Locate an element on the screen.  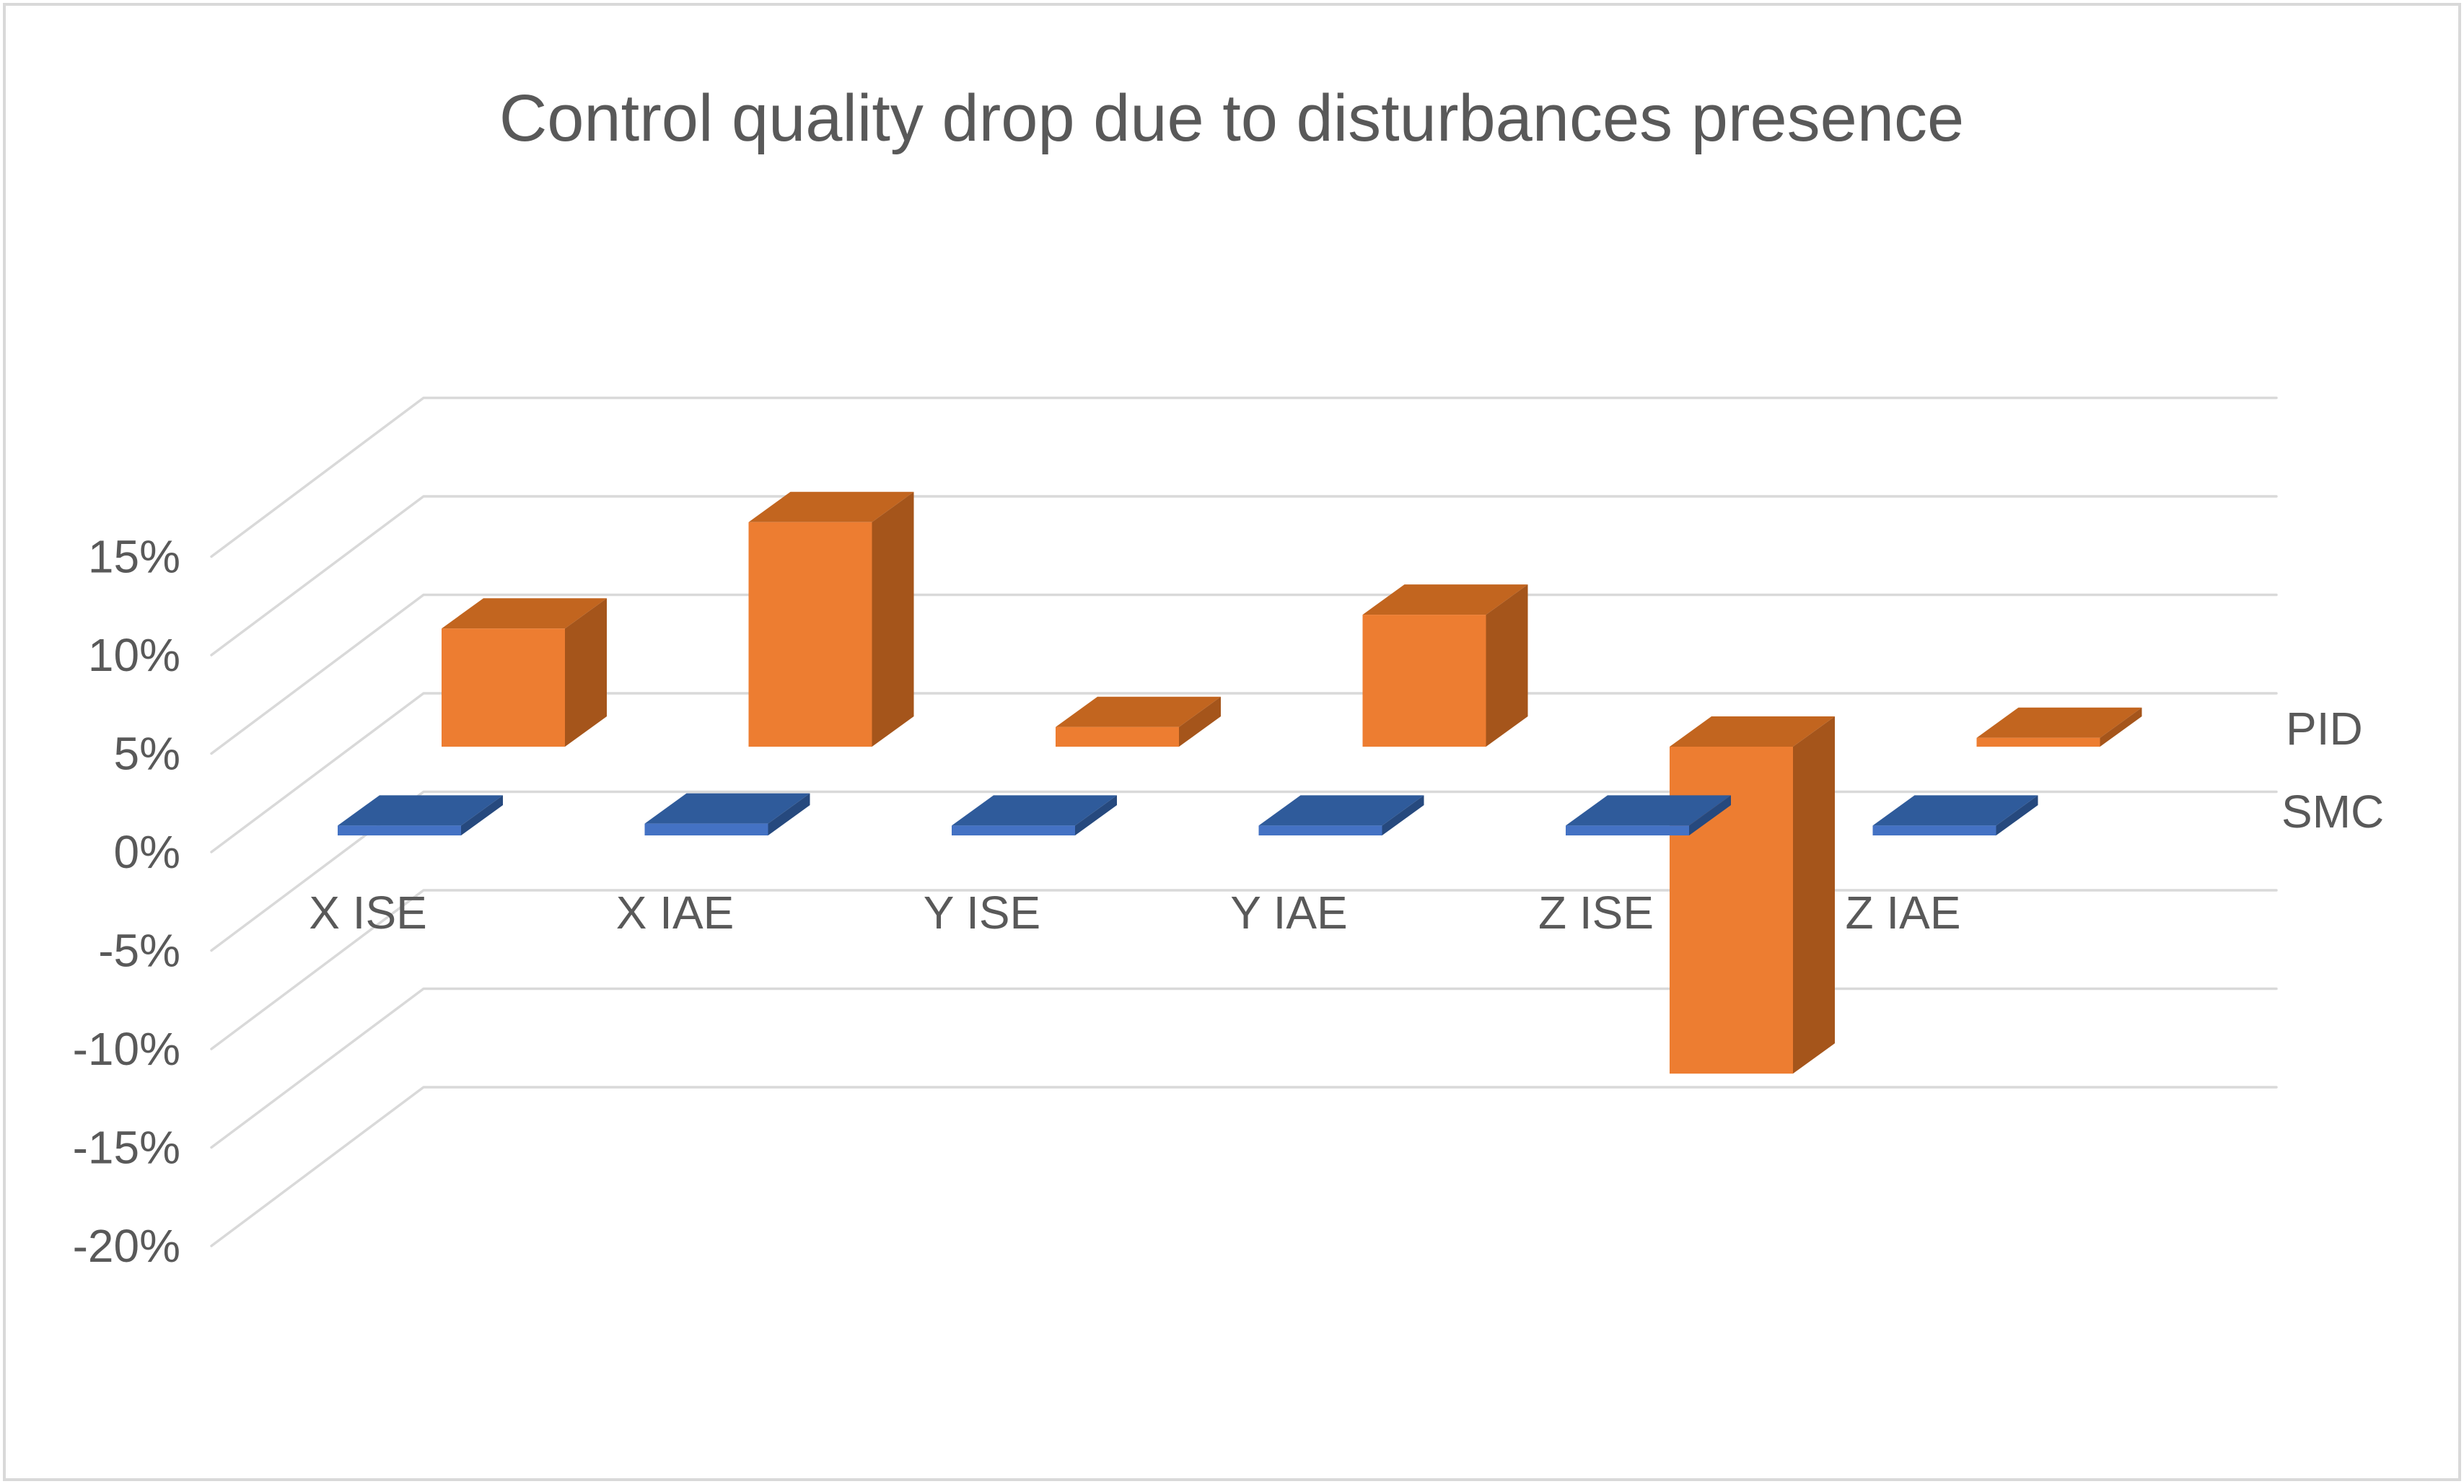
category-label-y-ise: Y ISE is located at coordinates (982, 913).